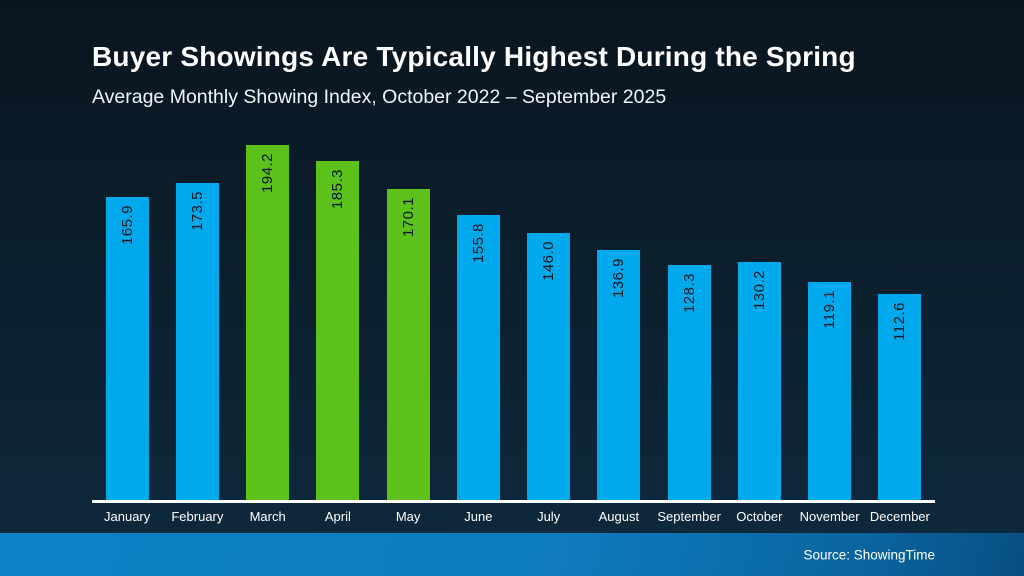 This screenshot has width=1024, height=576. I want to click on x-axis-label-january: January, so click(127, 516).